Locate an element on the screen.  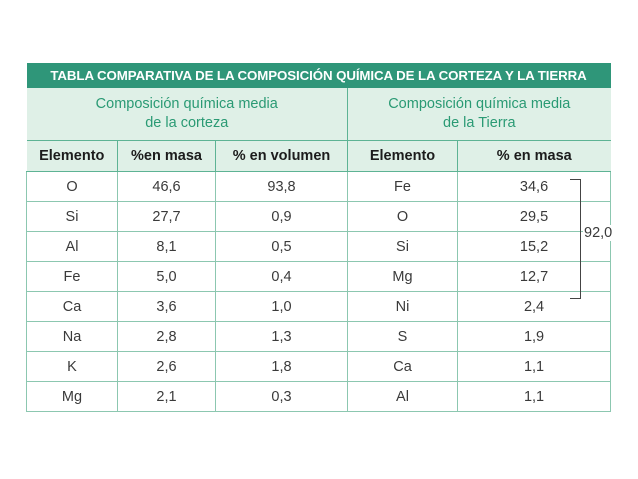
crust-volume-cell: 93,8 is located at coordinates (281, 186).